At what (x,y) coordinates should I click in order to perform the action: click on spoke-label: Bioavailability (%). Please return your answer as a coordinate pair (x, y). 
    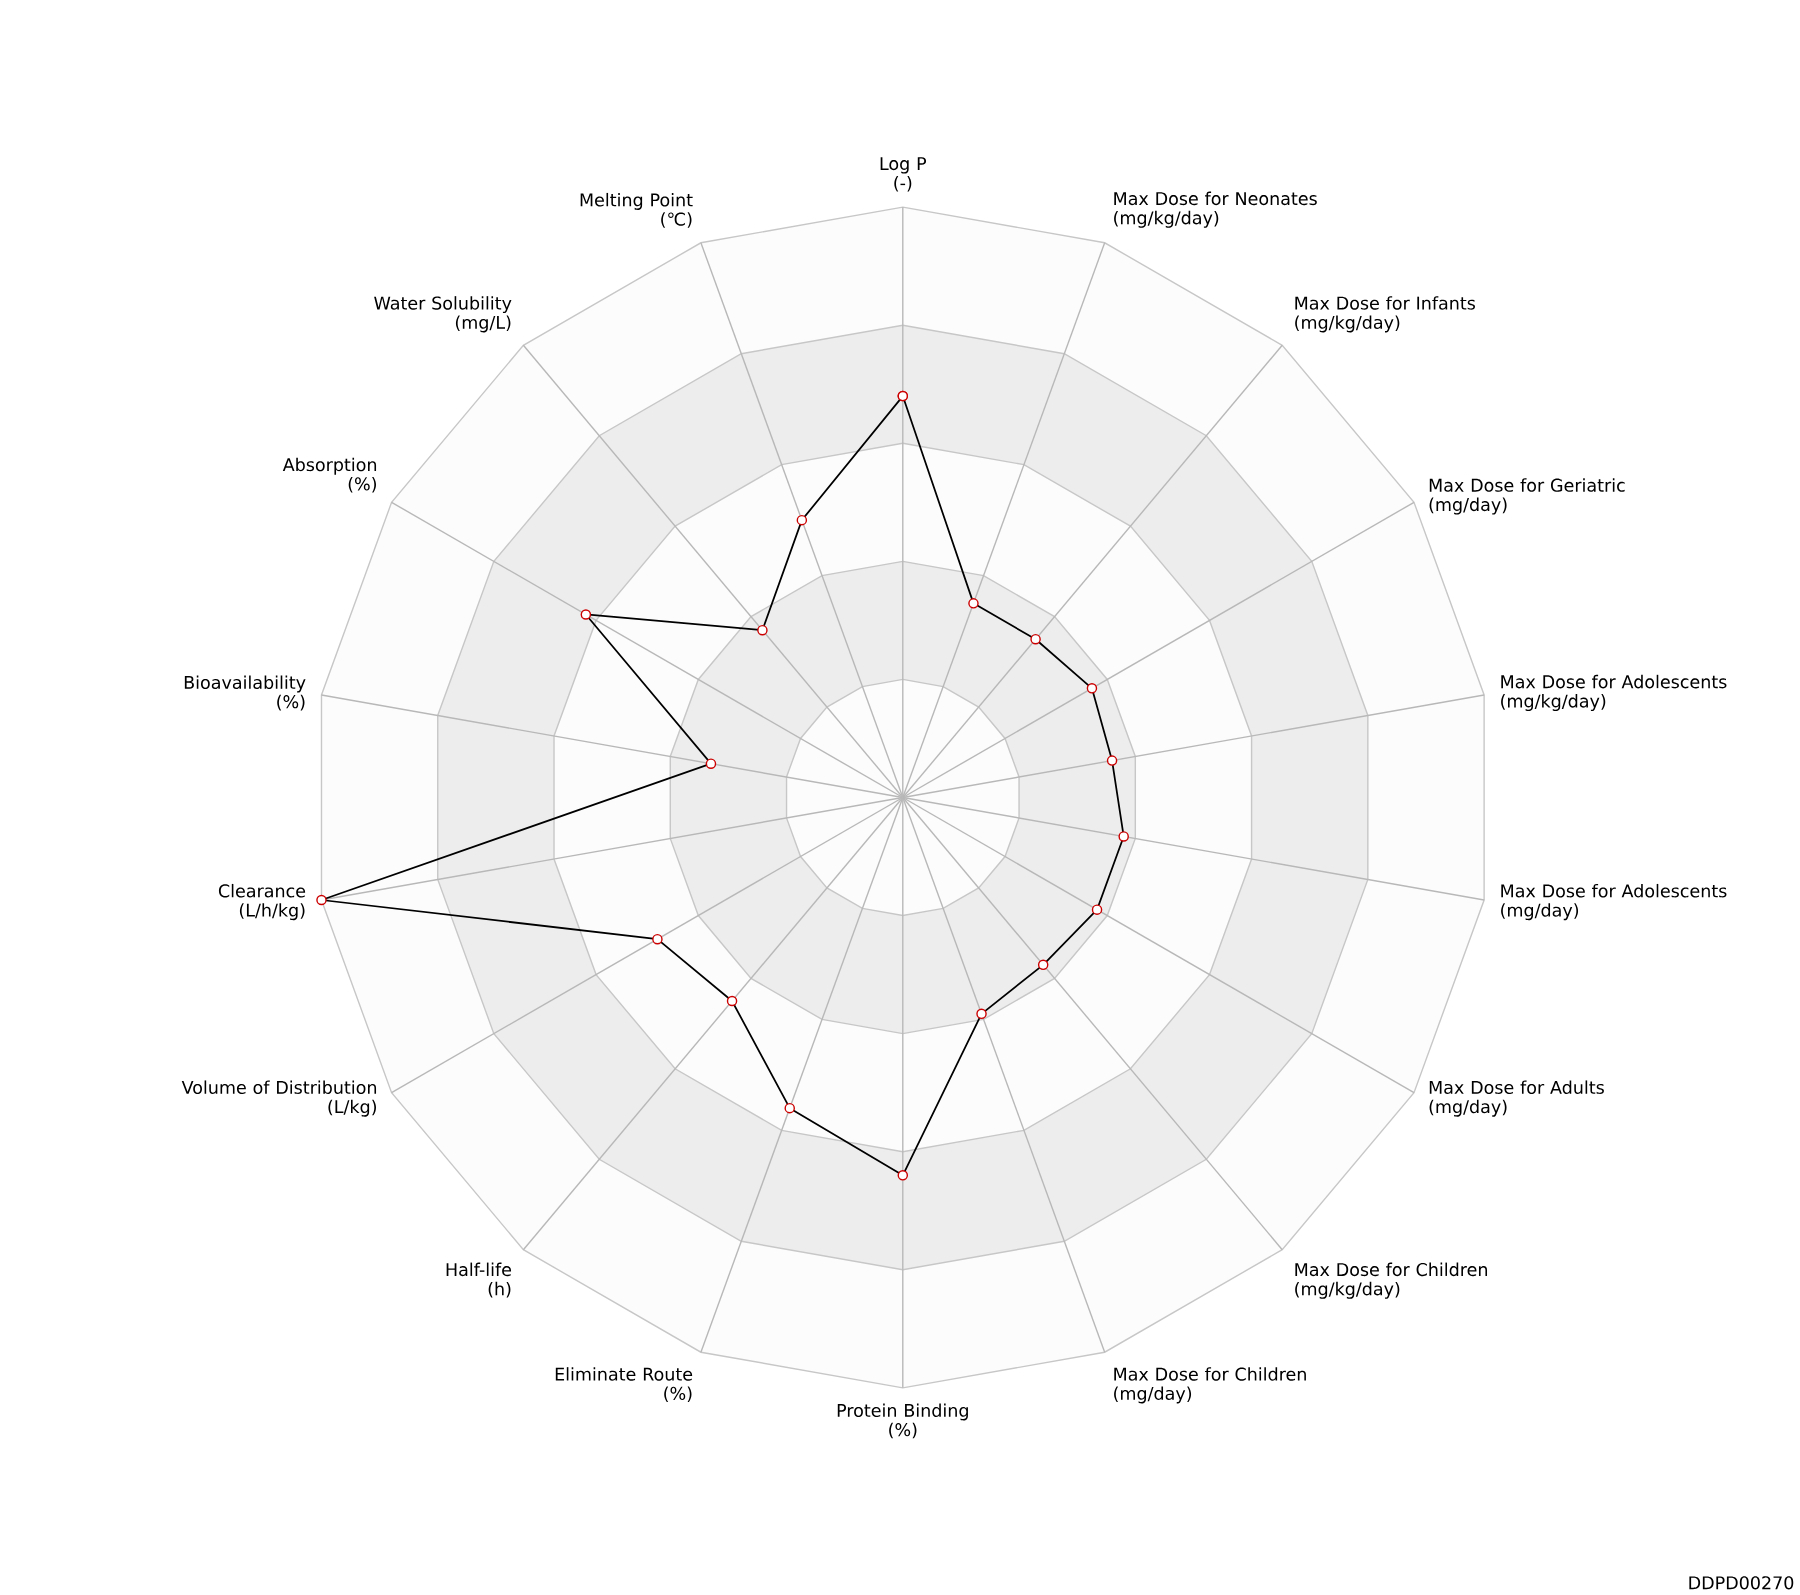
    Looking at the image, I should click on (245, 693).